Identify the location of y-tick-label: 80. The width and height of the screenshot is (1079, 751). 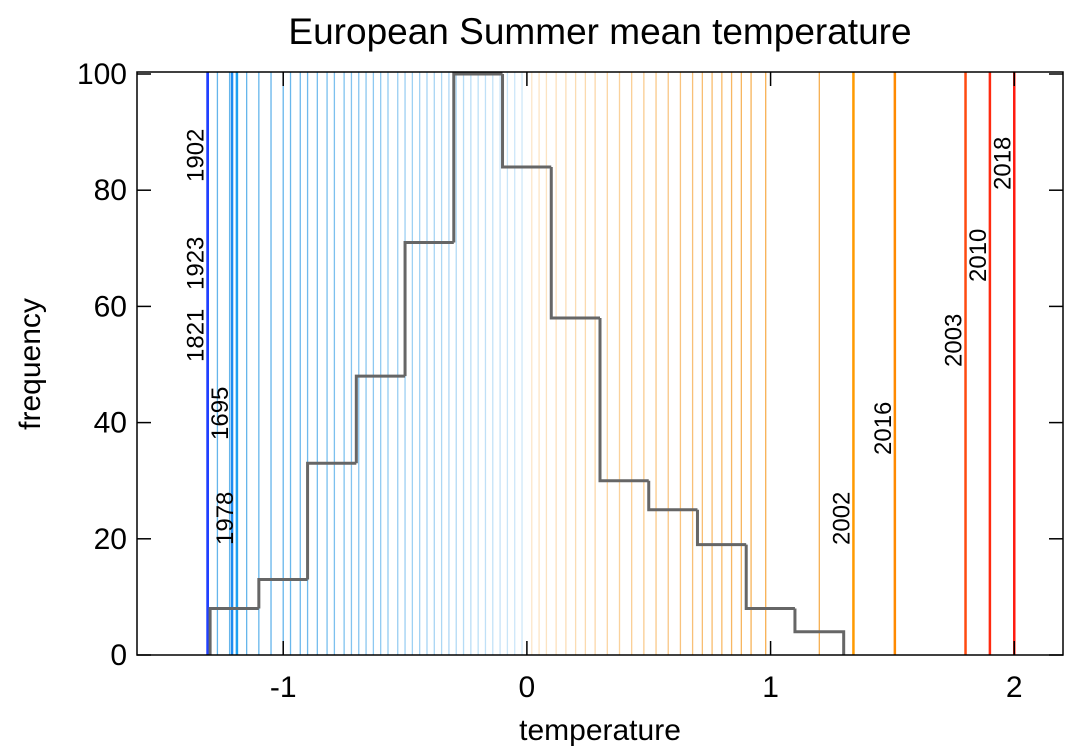
(110, 190).